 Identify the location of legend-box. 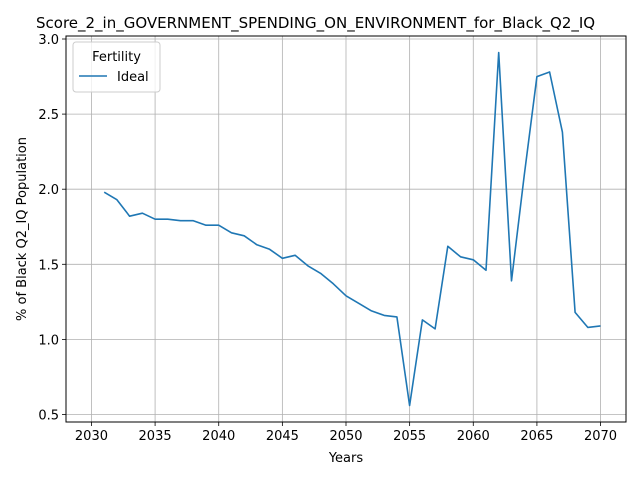
(116, 67).